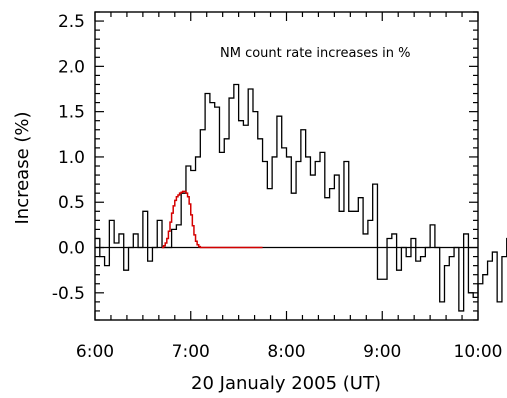 The height and width of the screenshot is (398, 507). I want to click on y-tick-label: 0.0, so click(71, 249).